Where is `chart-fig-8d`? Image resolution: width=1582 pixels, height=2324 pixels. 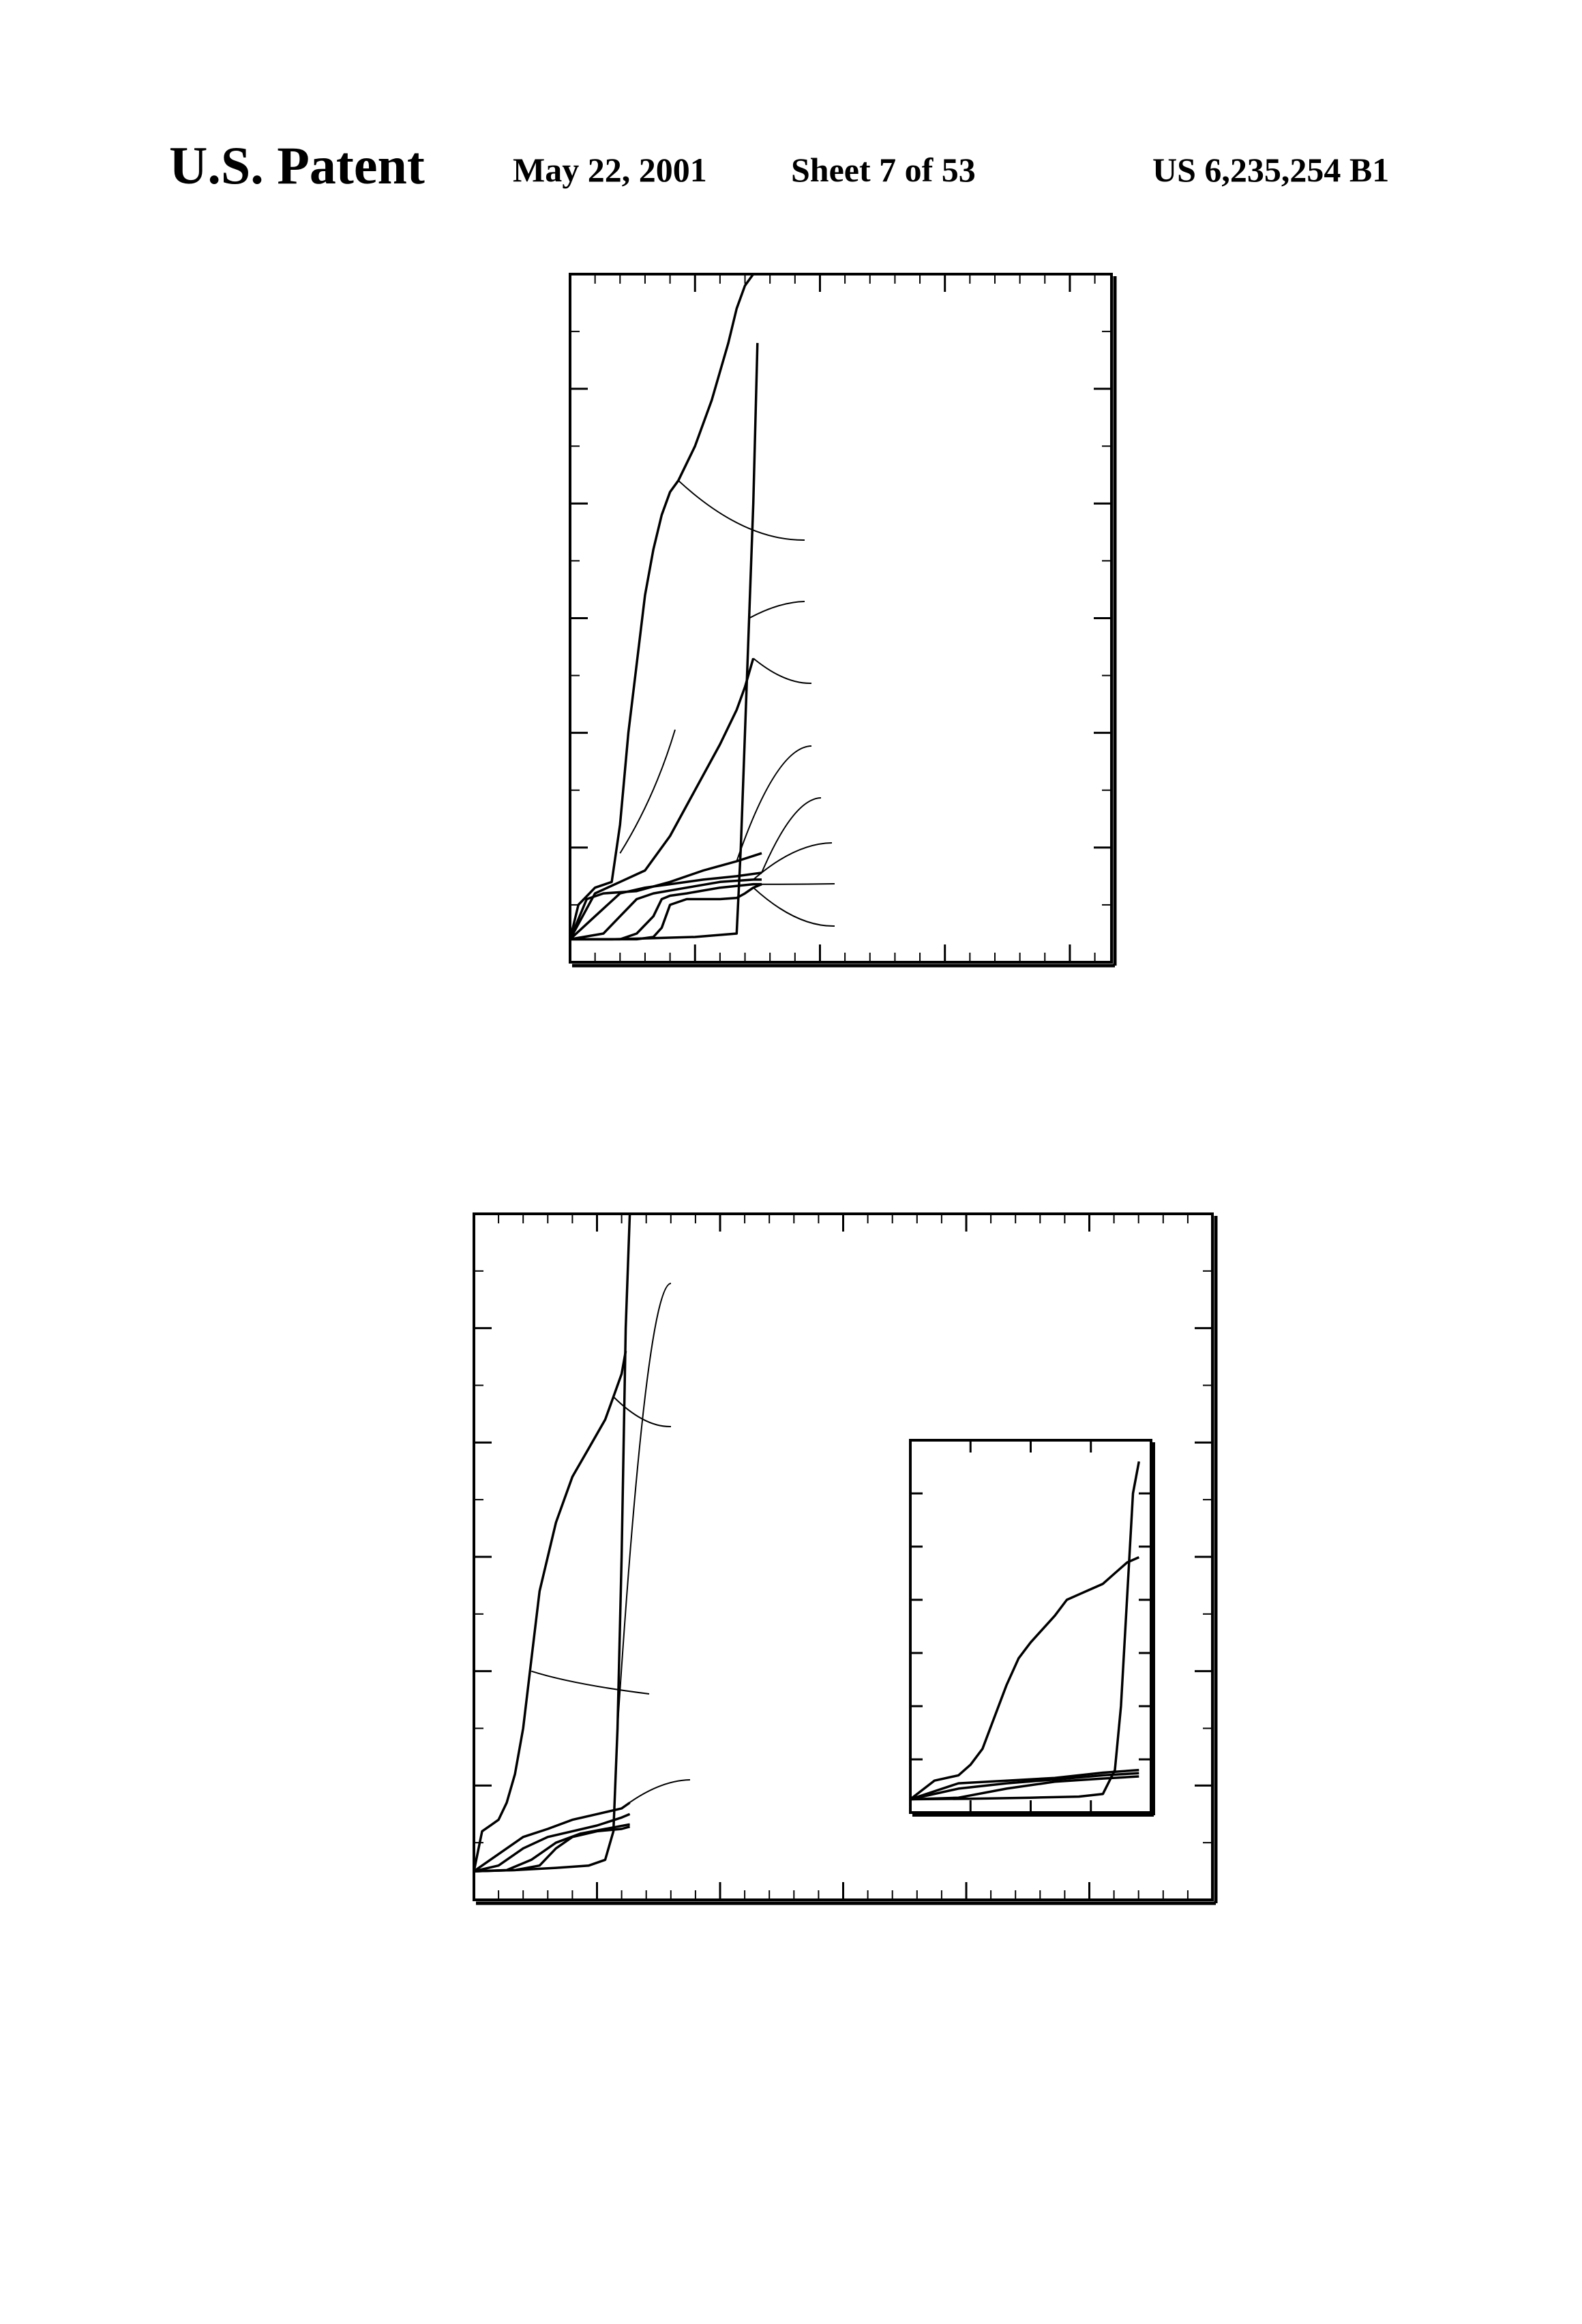
chart-fig-8d is located at coordinates (845, 1558).